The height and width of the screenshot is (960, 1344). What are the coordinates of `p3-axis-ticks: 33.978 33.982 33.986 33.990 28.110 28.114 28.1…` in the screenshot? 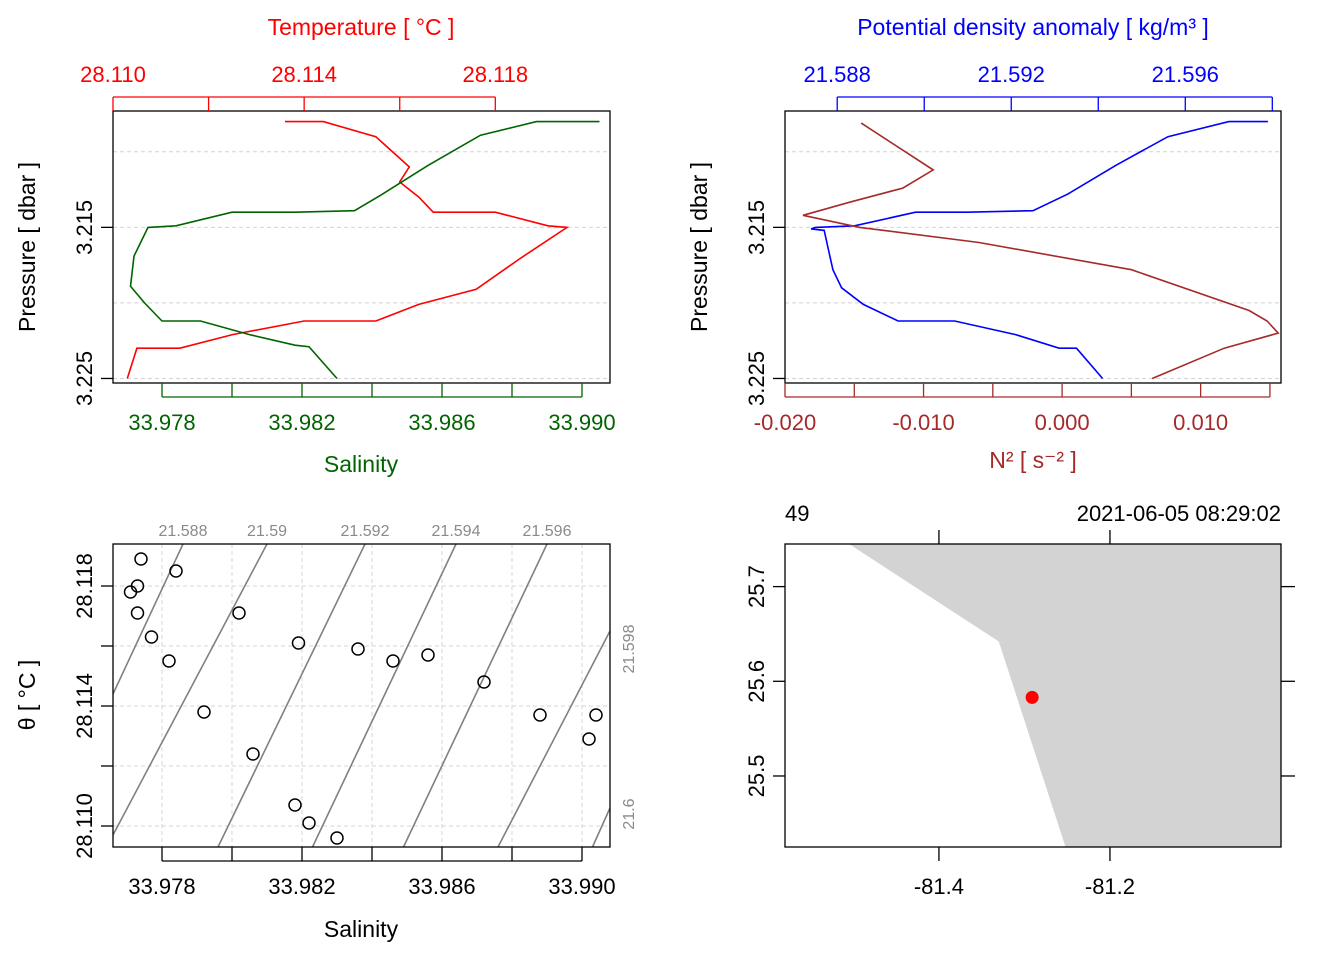 It's located at (344, 726).